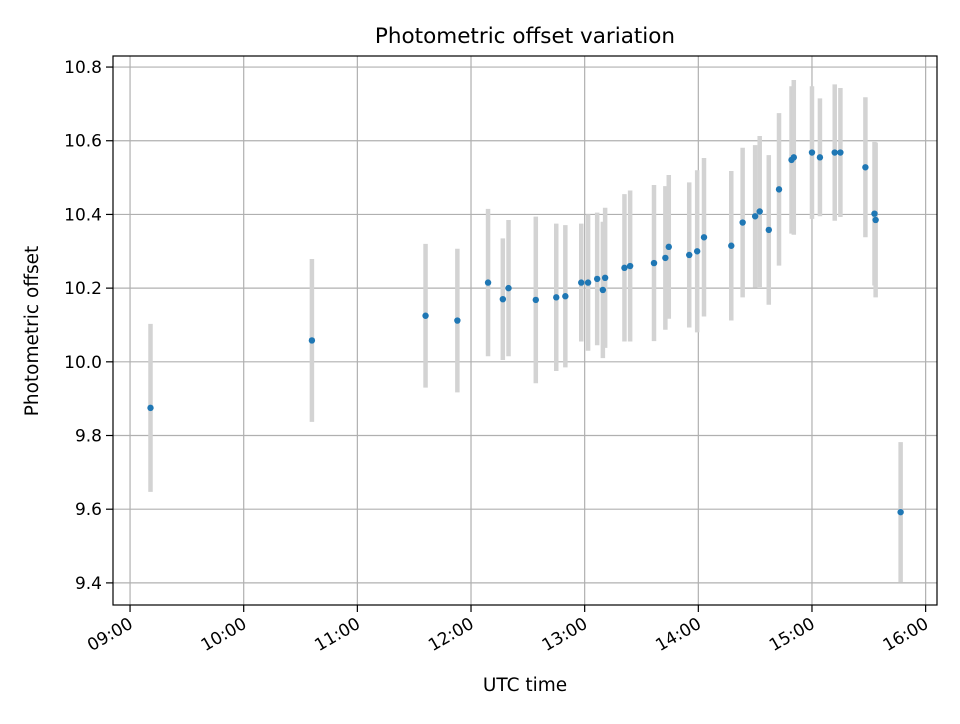 The width and height of the screenshot is (960, 724). Describe the element at coordinates (88, 584) in the screenshot. I see `y-tick-label: 9.4` at that location.